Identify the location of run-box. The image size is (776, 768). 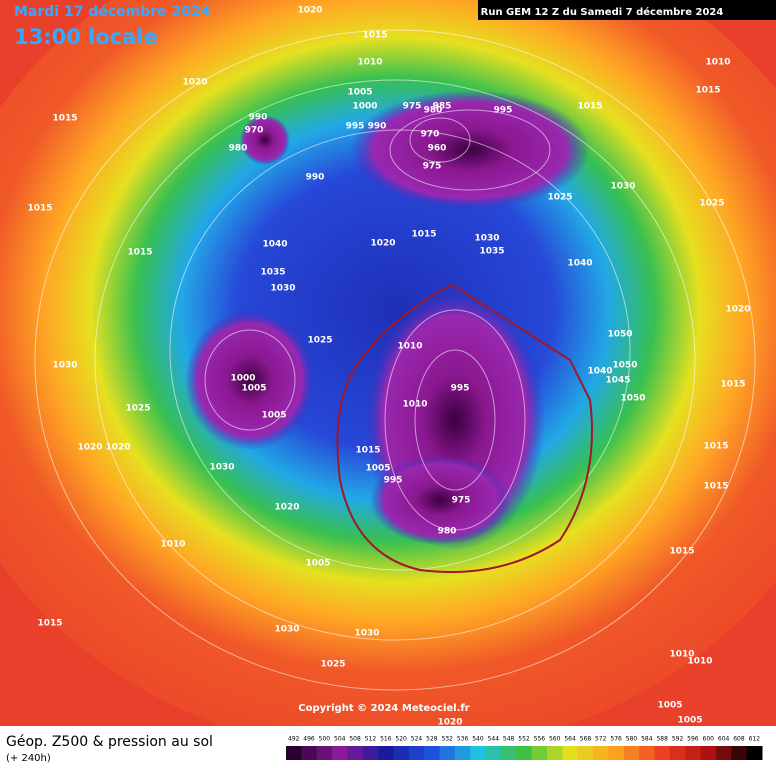
(627, 10).